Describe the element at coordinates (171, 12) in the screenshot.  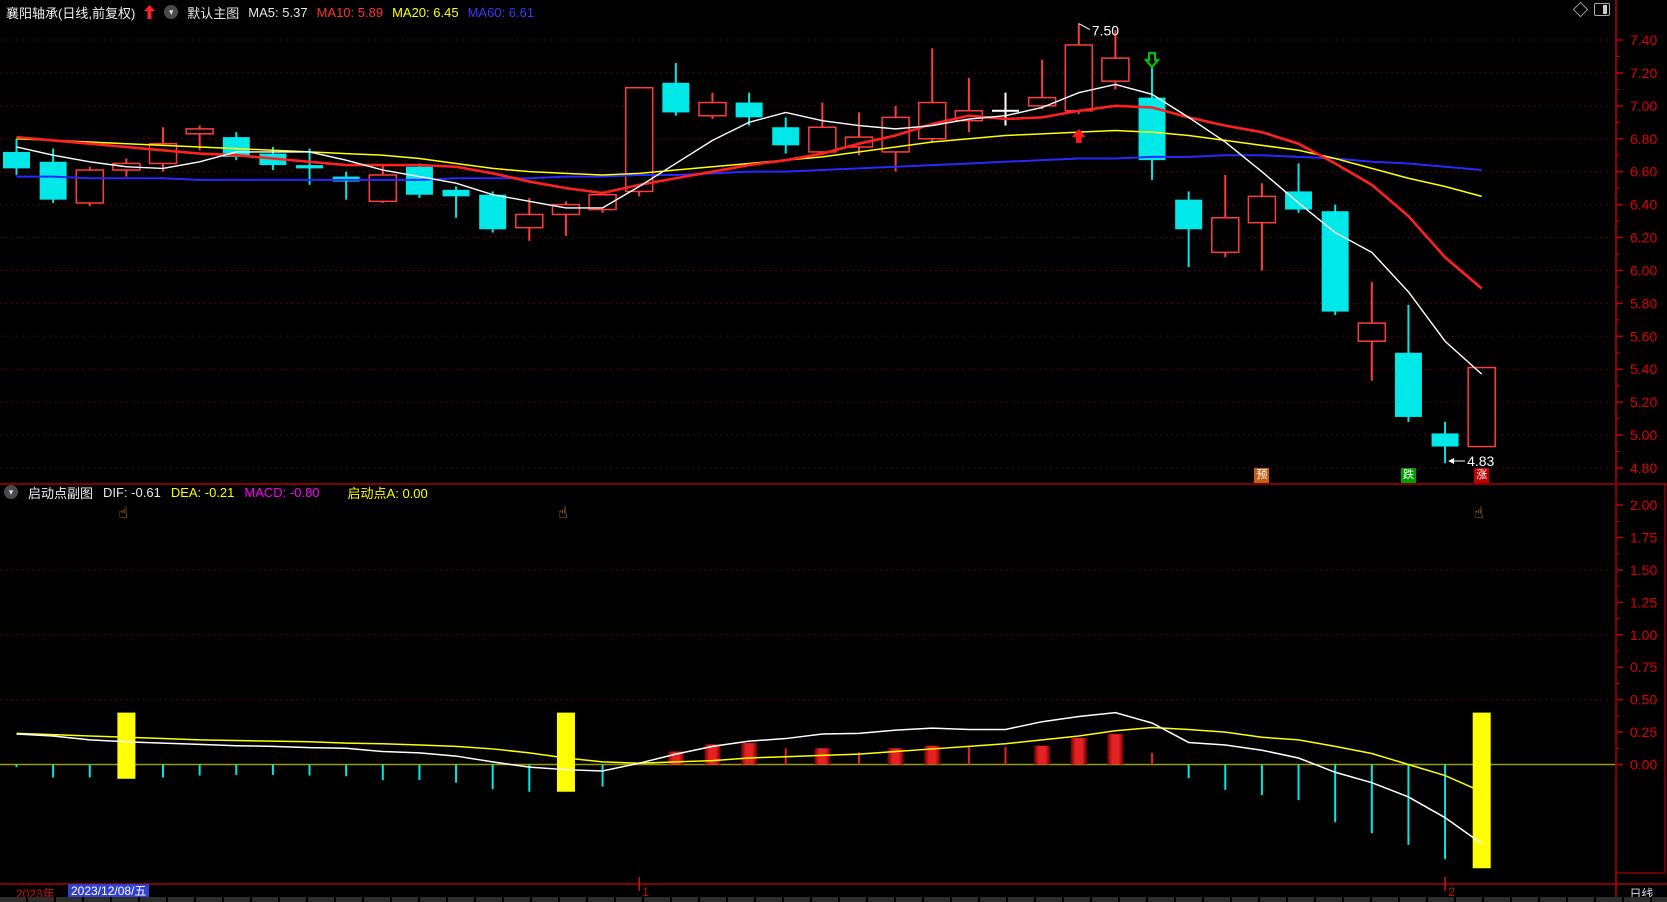
I see `main-view-chevron-down-icon: ▾` at that location.